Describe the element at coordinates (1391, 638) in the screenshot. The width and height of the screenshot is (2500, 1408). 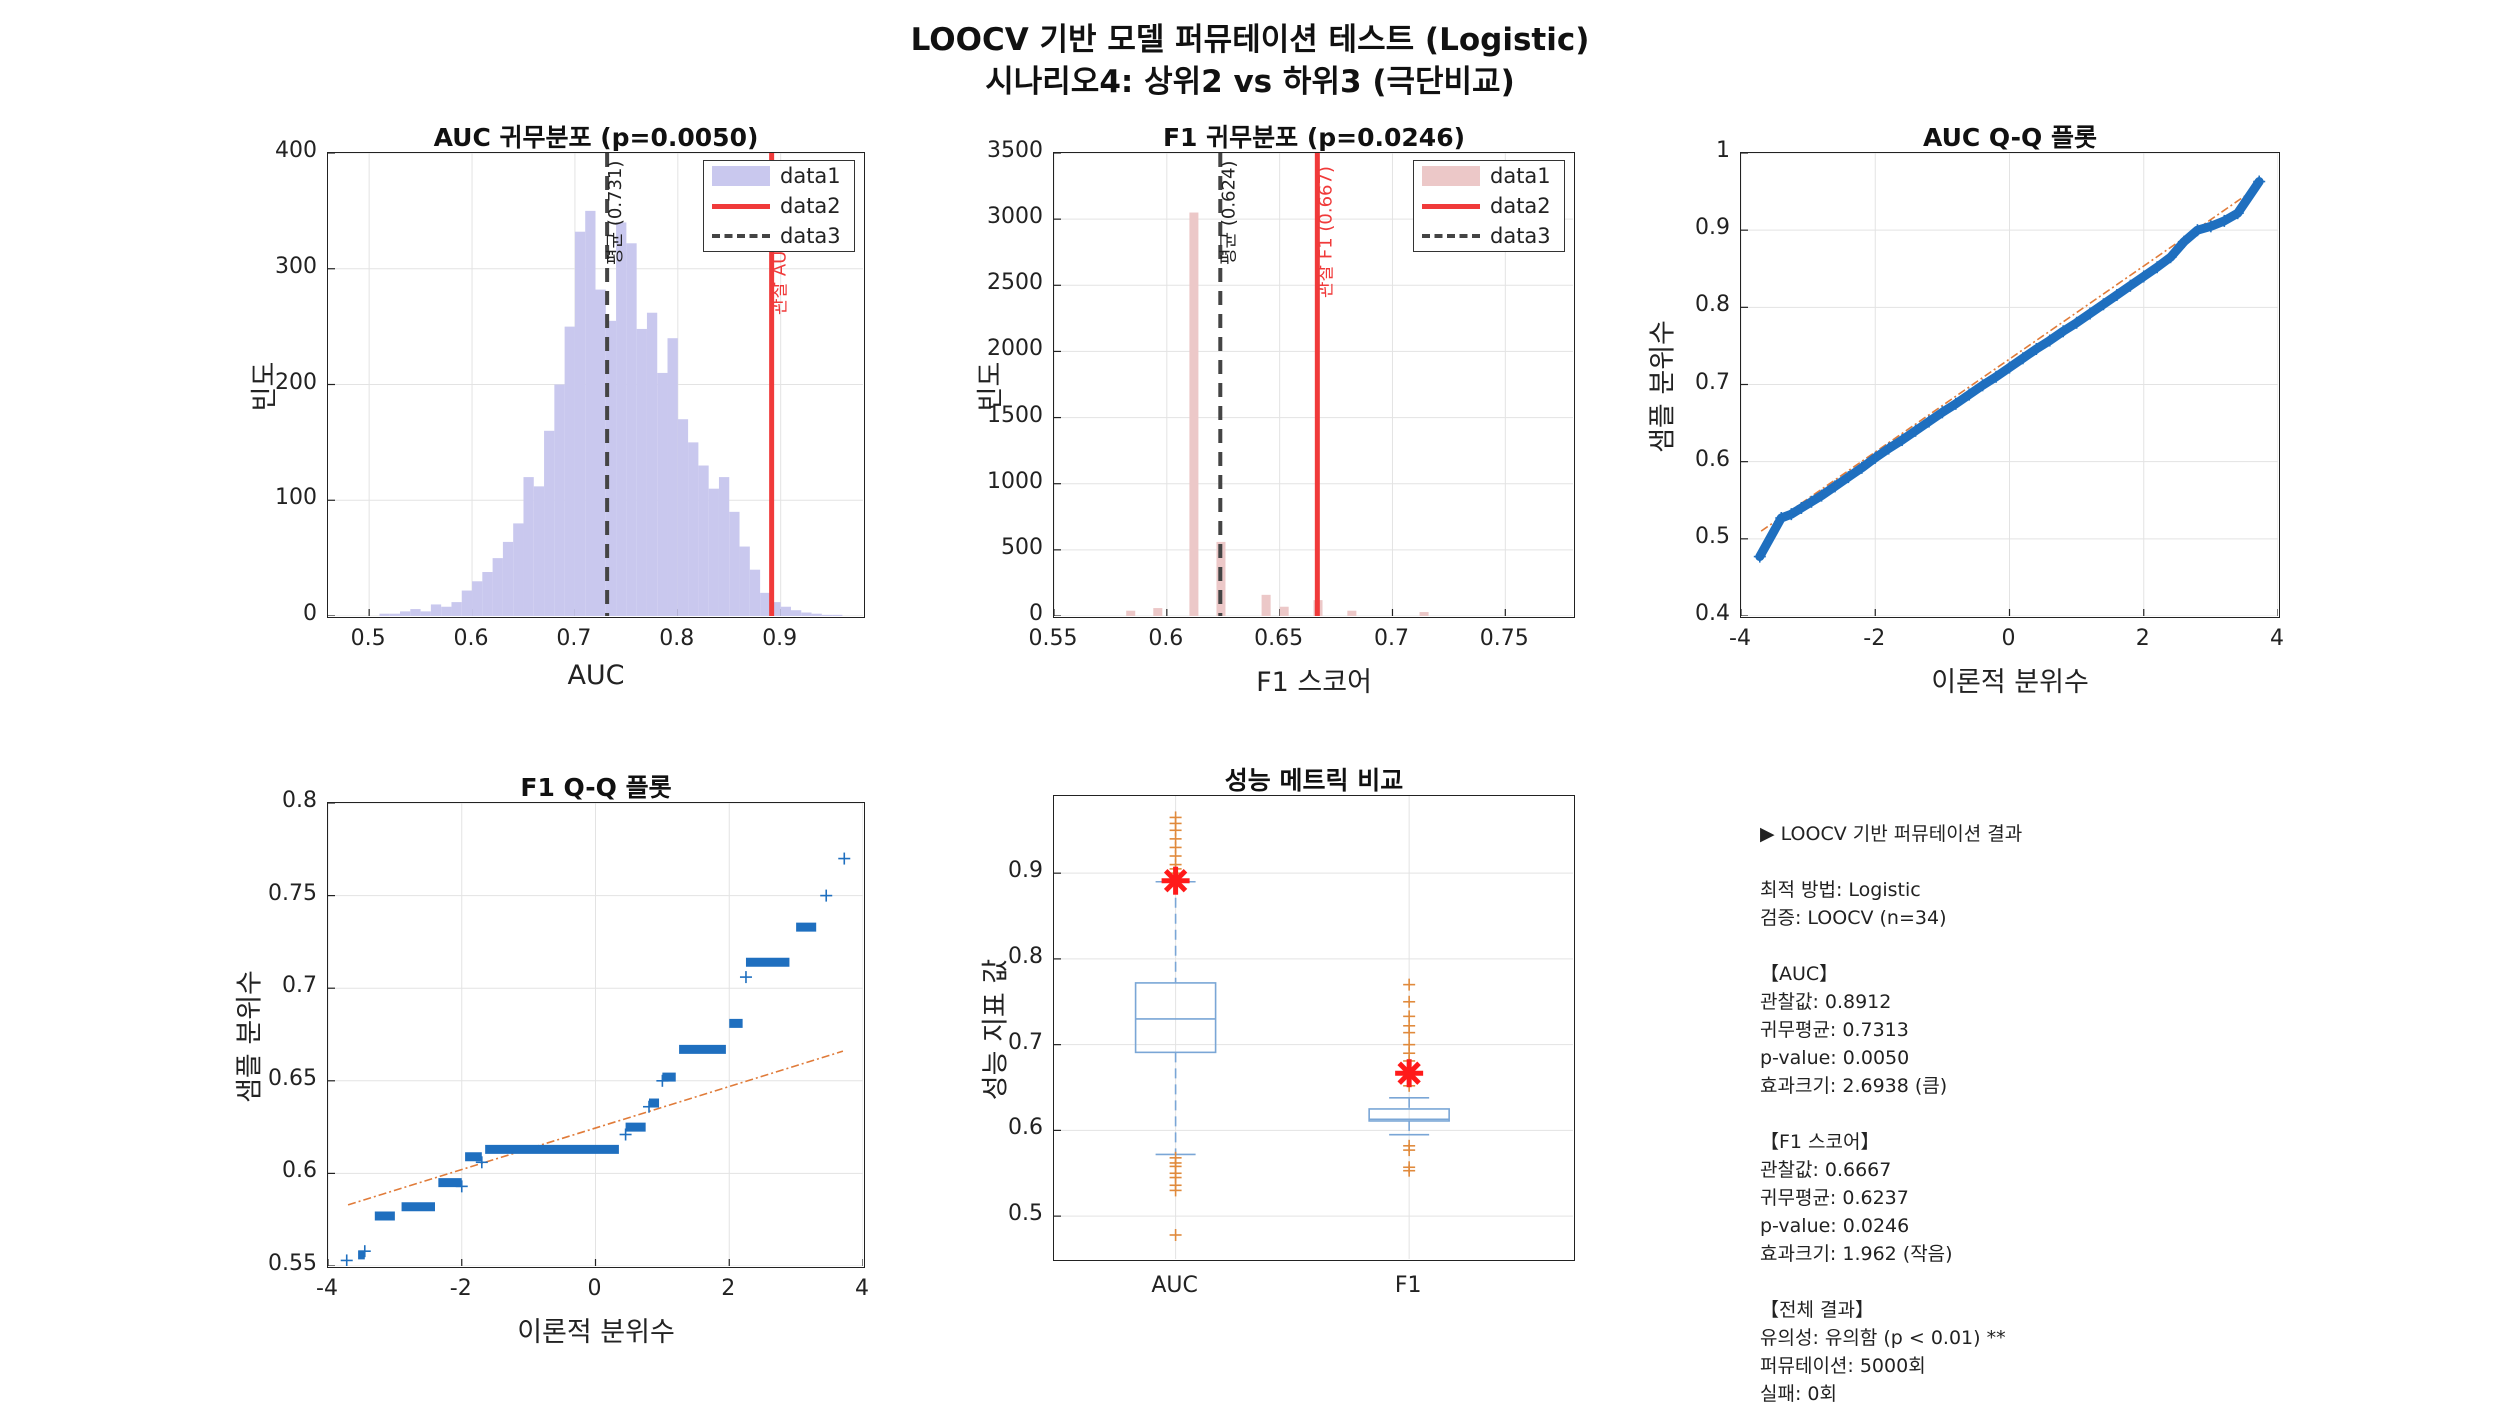
I see `f1_hist-xtick-label: 0.7` at that location.